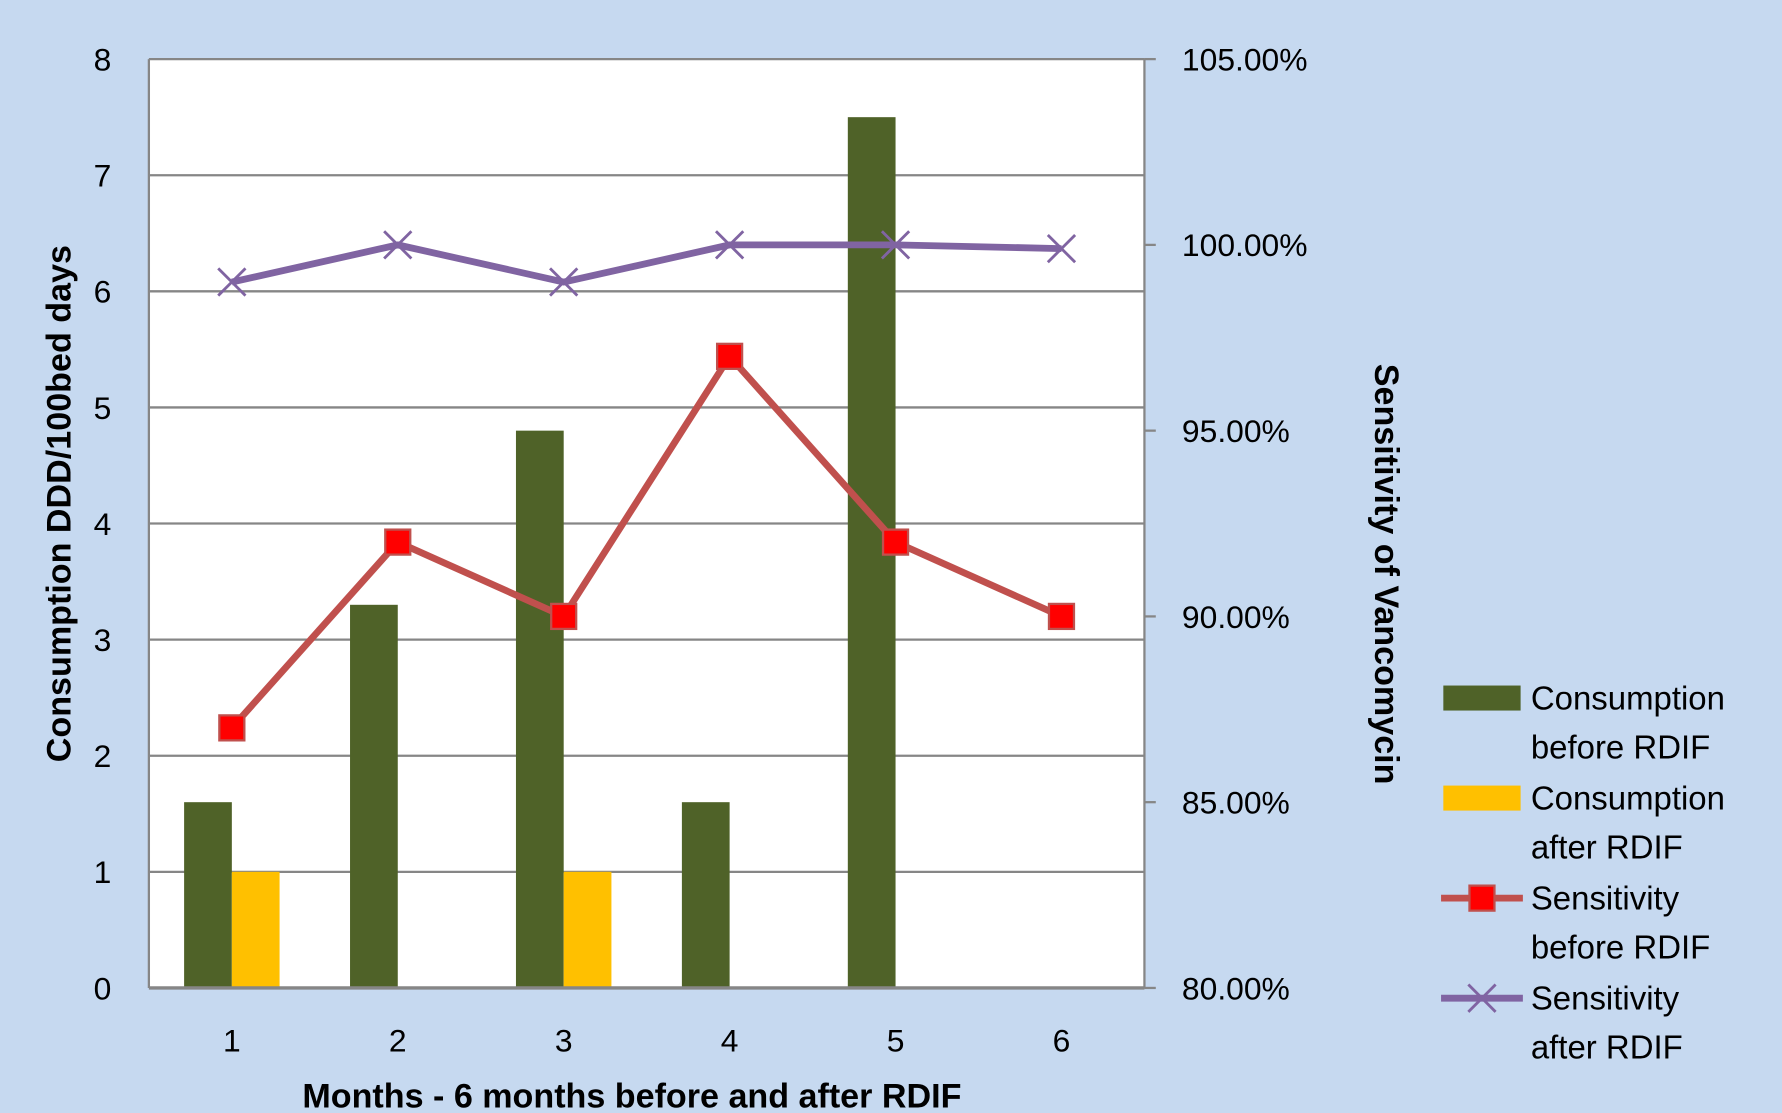 The width and height of the screenshot is (1782, 1113). What do you see at coordinates (103, 292) in the screenshot?
I see `y-tick-label: 6` at bounding box center [103, 292].